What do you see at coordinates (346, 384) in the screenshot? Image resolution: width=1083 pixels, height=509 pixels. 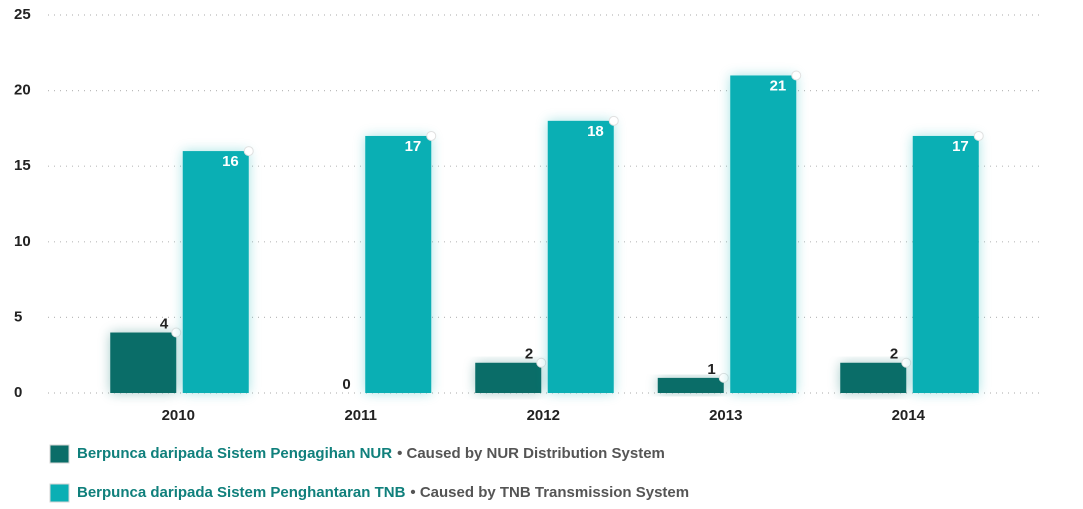 I see `value-label: 0` at bounding box center [346, 384].